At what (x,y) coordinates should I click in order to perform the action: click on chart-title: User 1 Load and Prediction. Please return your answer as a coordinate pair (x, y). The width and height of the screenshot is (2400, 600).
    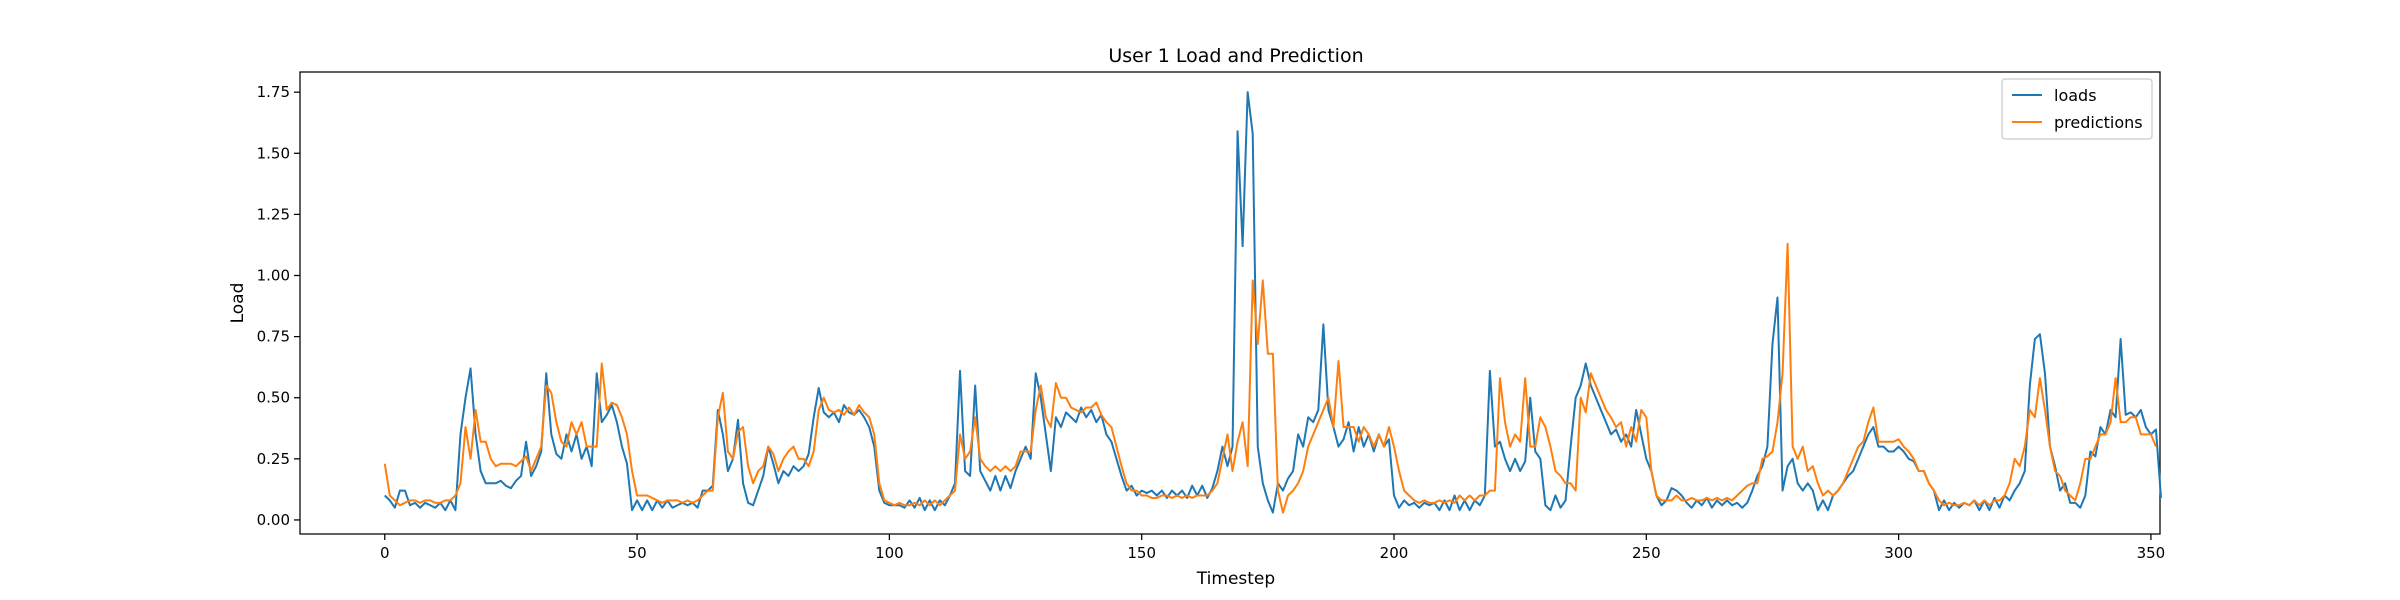
    Looking at the image, I should click on (1235, 56).